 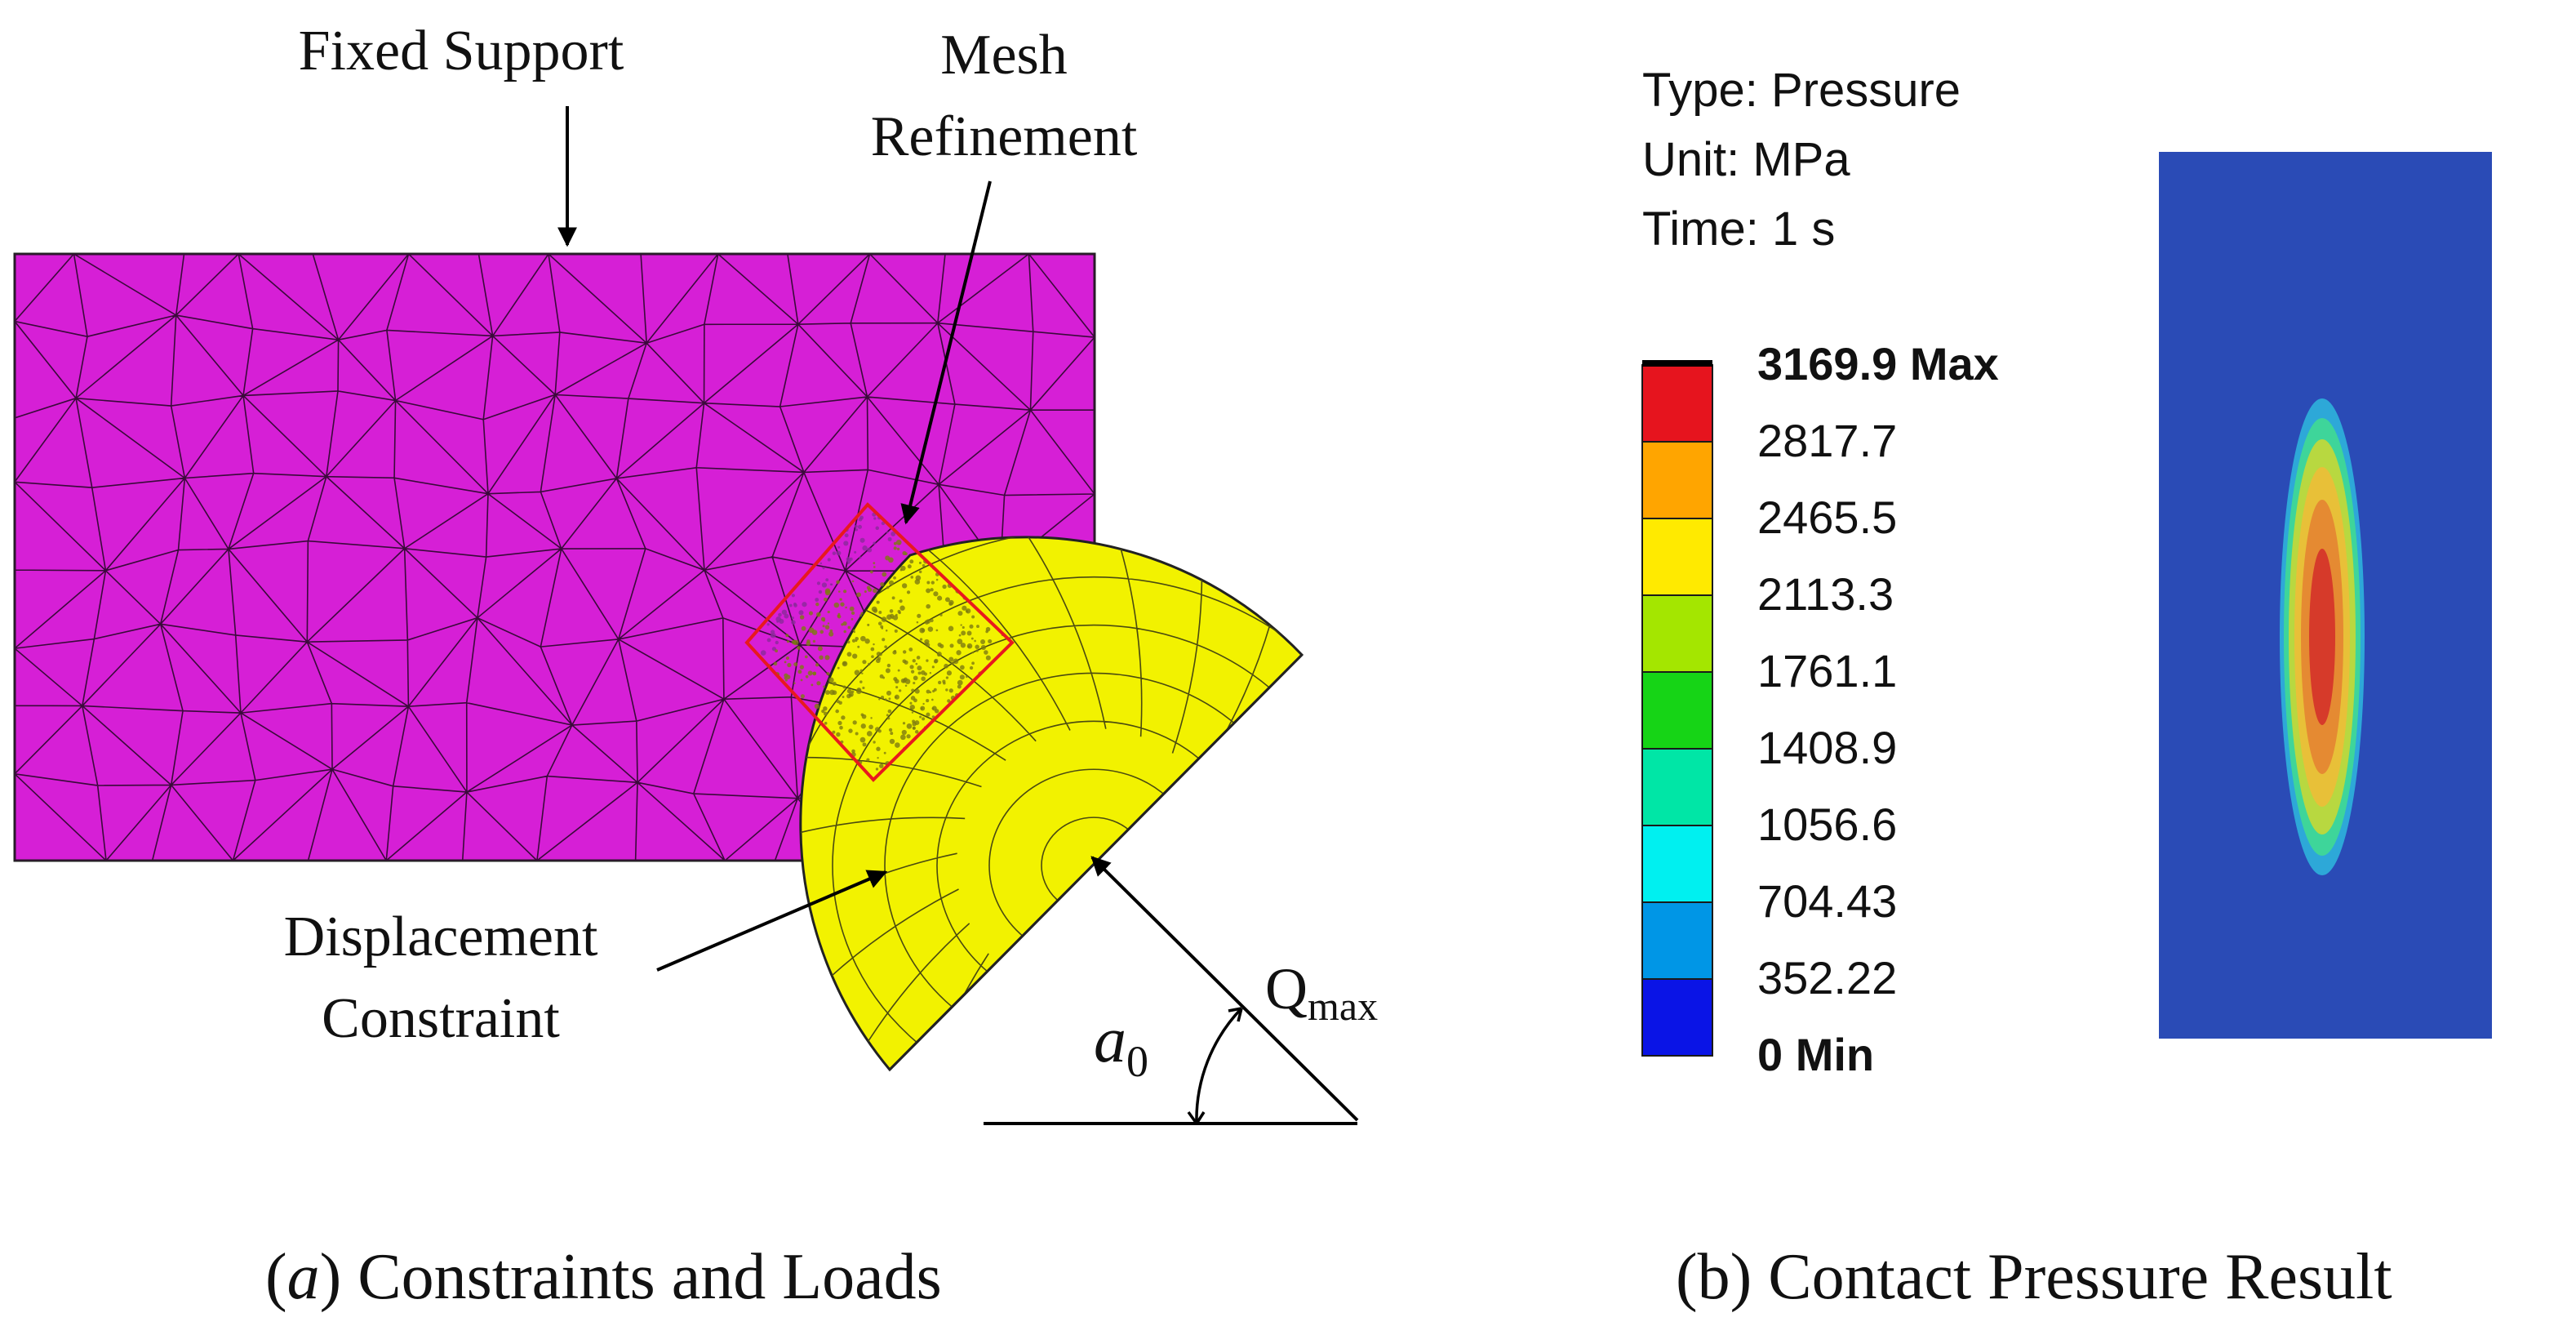 What do you see at coordinates (1286, 988) in the screenshot?
I see `q-main: Q` at bounding box center [1286, 988].